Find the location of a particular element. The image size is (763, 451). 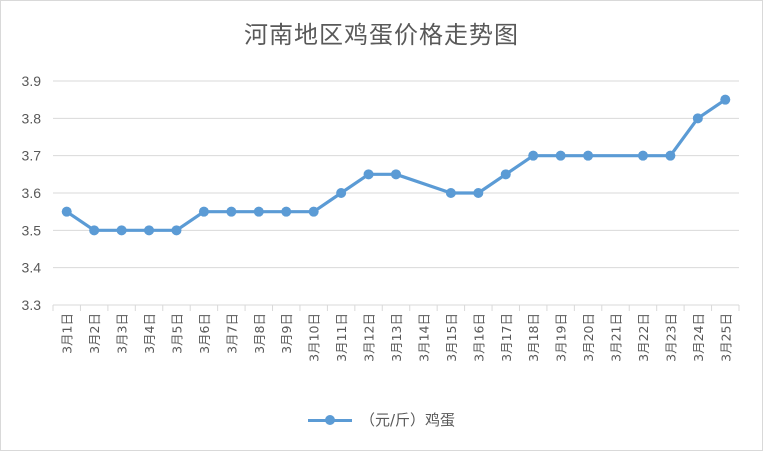

x-tick-label: 3月11日 is located at coordinates (341, 337).